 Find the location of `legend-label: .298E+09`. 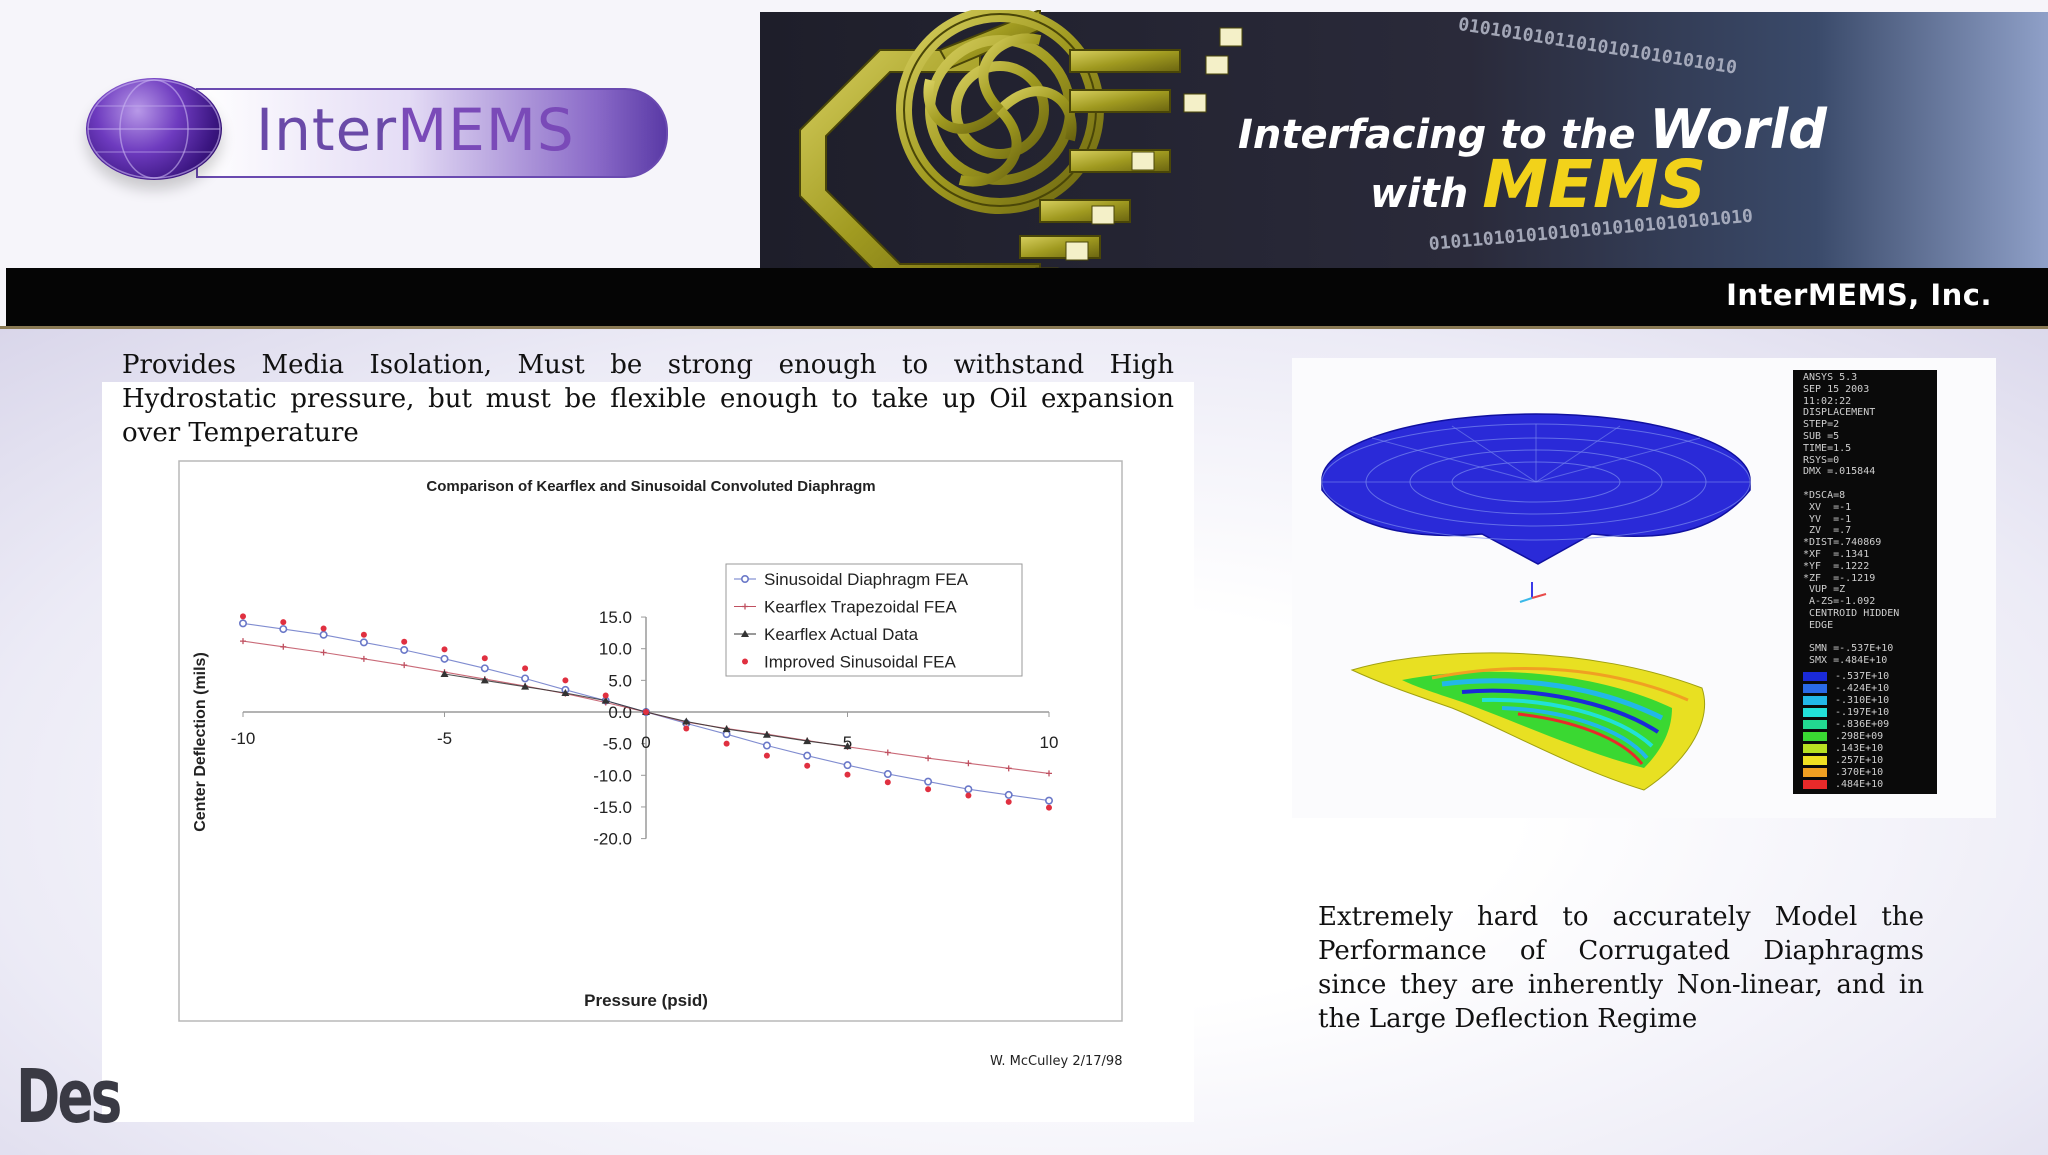

legend-label: .298E+09 is located at coordinates (1859, 736).